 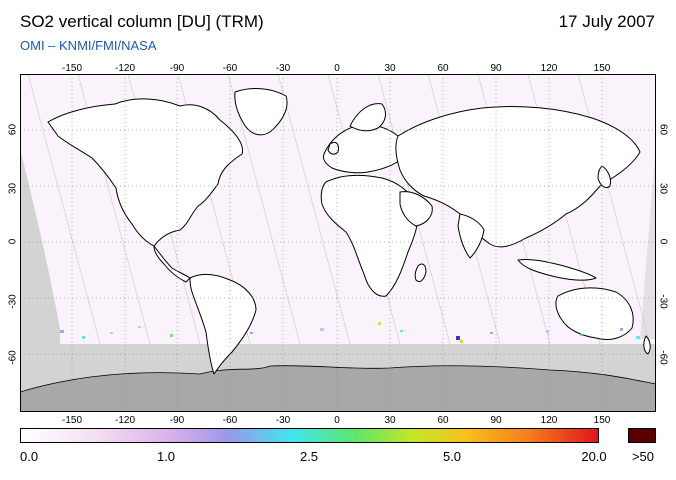 What do you see at coordinates (223, 324) in the screenshot?
I see `south-america` at bounding box center [223, 324].